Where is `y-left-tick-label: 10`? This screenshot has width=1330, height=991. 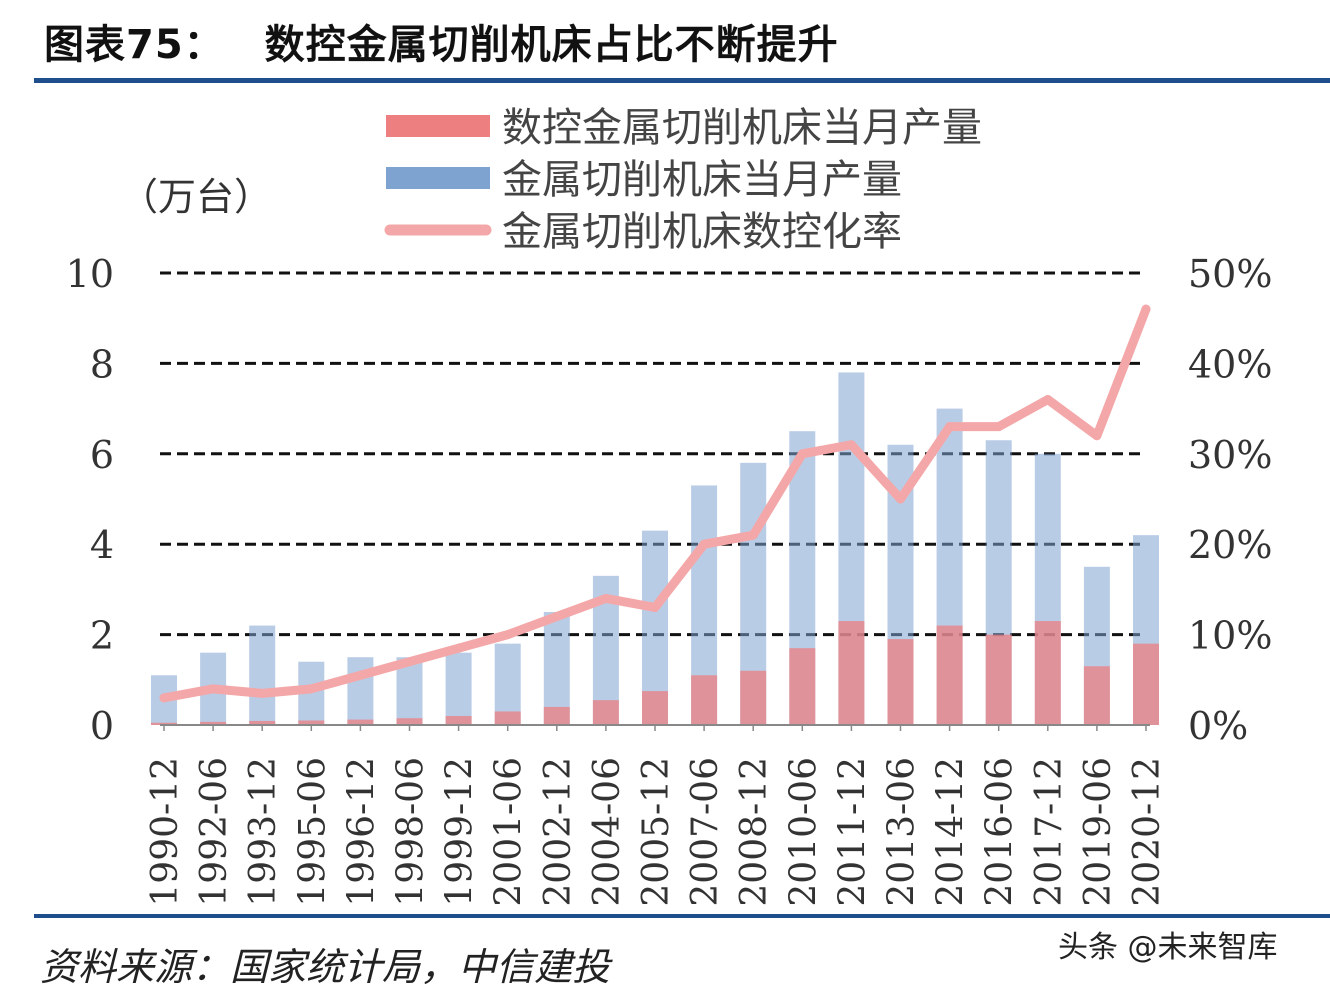 y-left-tick-label: 10 is located at coordinates (90, 274).